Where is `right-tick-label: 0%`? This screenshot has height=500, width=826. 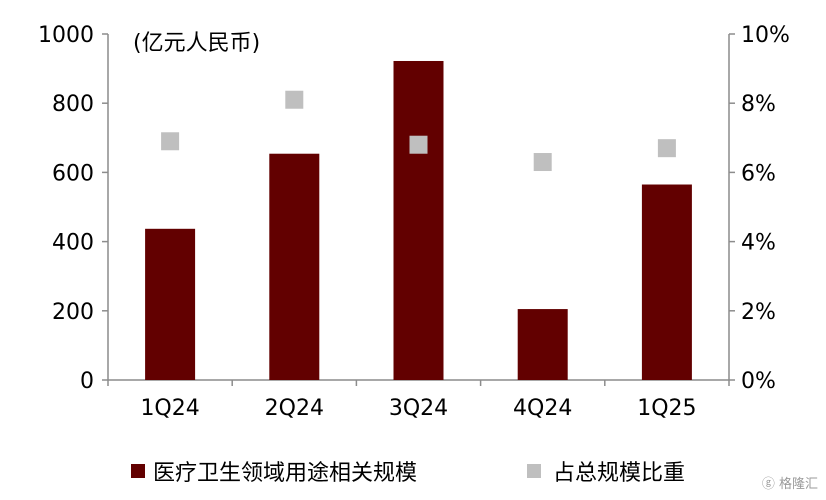
right-tick-label: 0% is located at coordinates (758, 381).